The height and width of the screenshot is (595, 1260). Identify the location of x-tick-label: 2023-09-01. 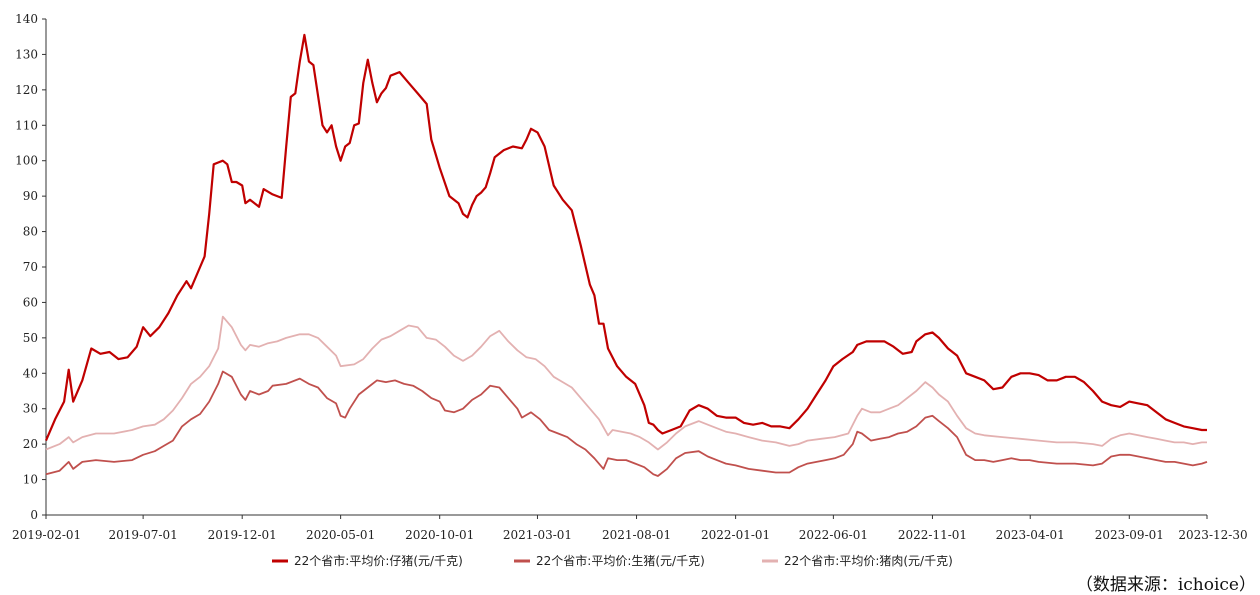
(1129, 535).